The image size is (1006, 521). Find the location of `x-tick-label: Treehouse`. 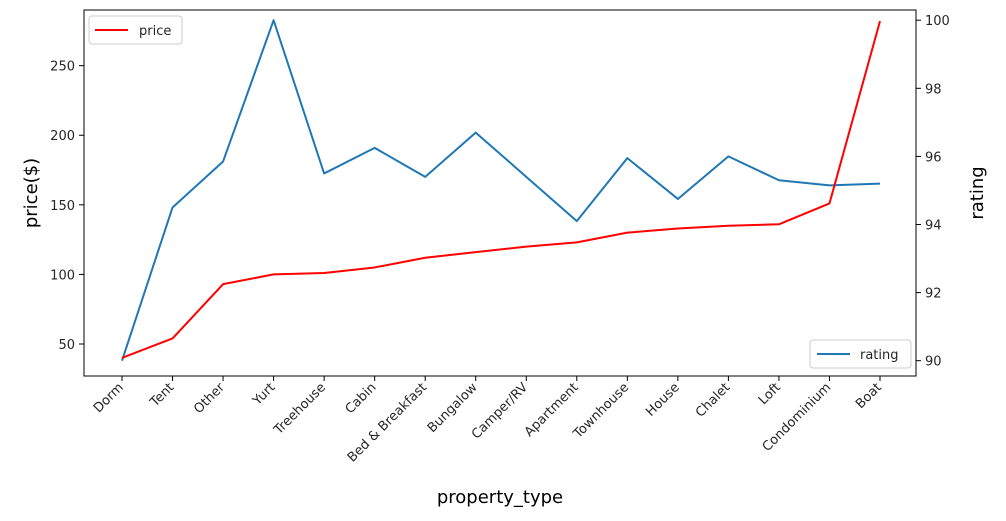

x-tick-label: Treehouse is located at coordinates (300, 409).